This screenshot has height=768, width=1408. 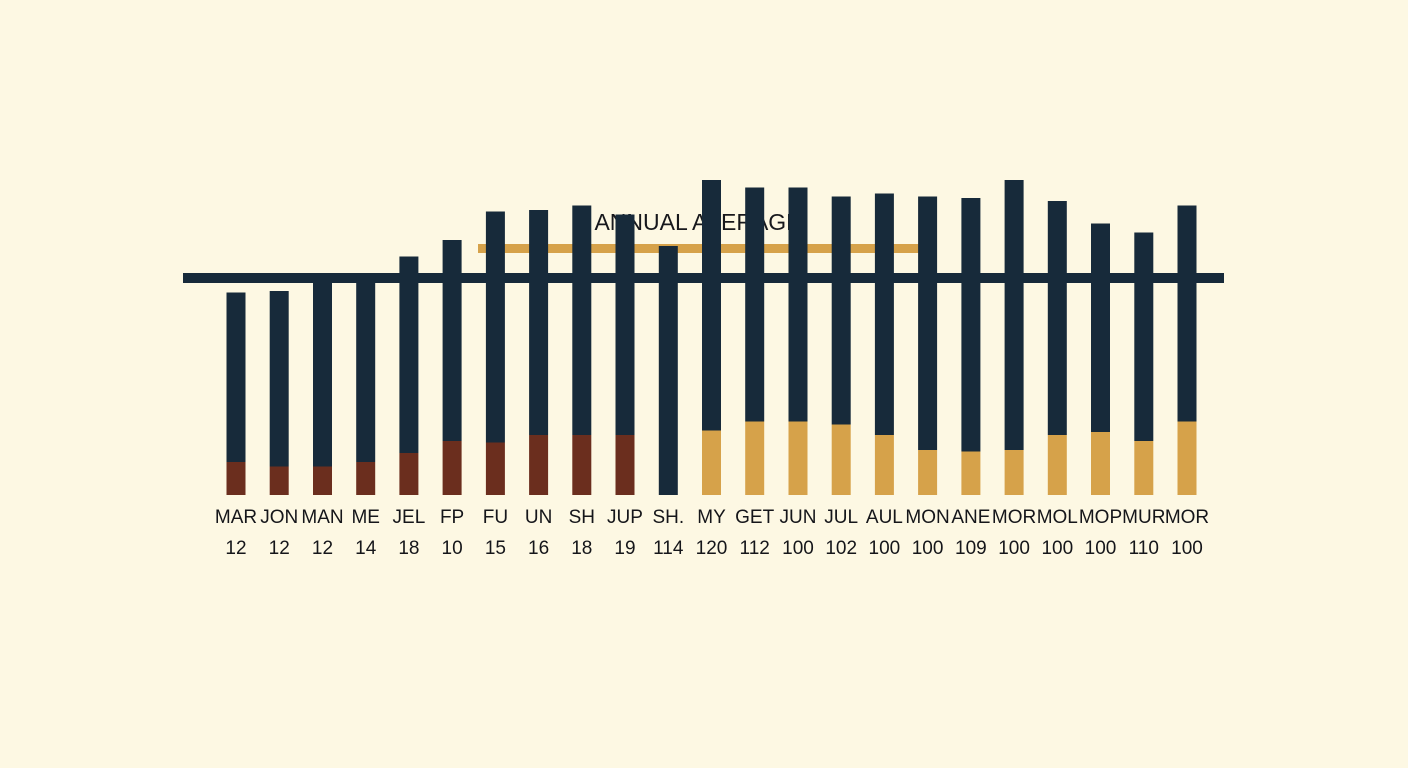 I want to click on average-band, so click(x=701, y=248).